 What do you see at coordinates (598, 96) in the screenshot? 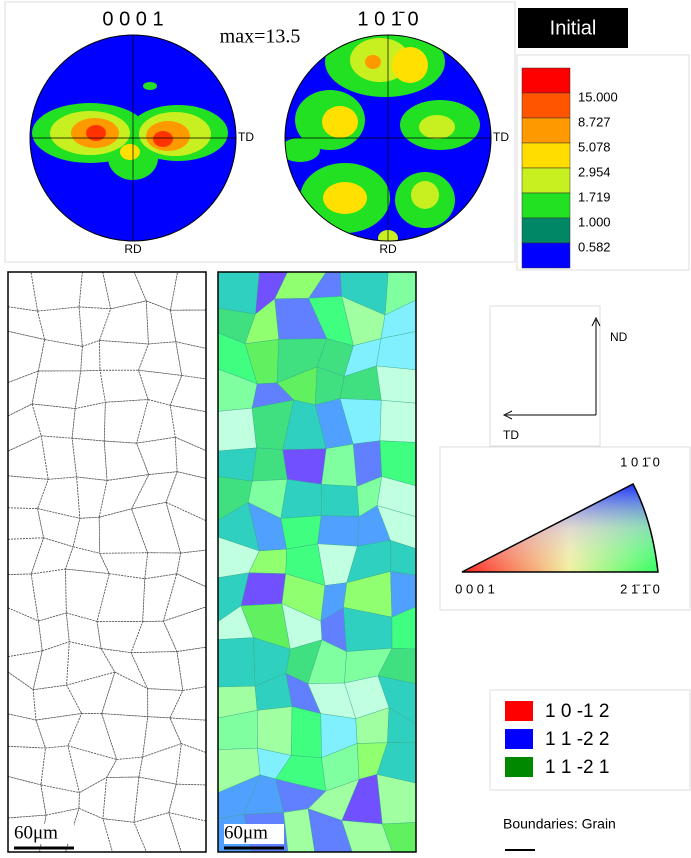
I see `legend-value: 15.000` at bounding box center [598, 96].